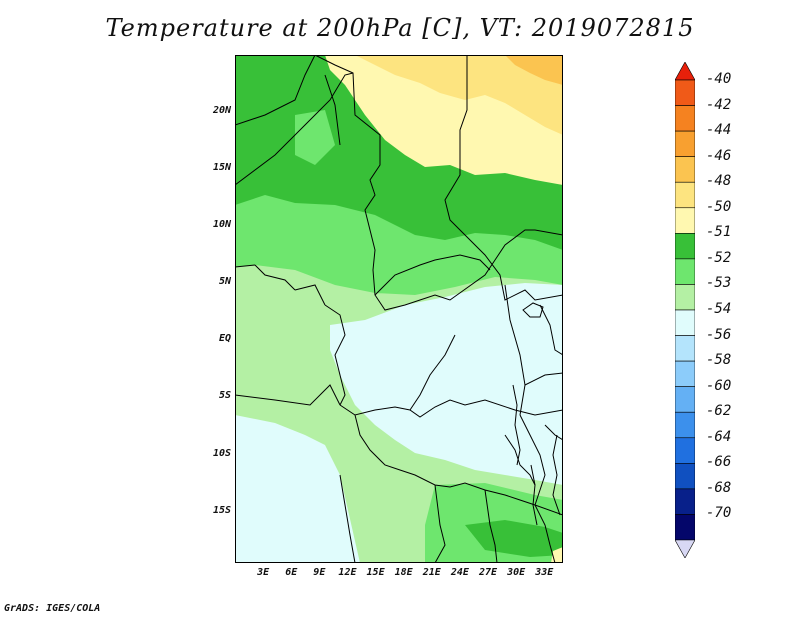 Image resolution: width=800 pixels, height=618 pixels. Describe the element at coordinates (528, 414) in the screenshot. I see `lakes` at that location.